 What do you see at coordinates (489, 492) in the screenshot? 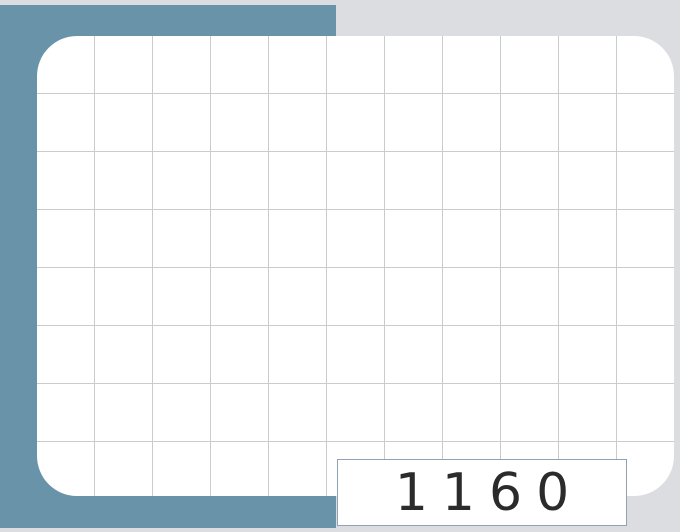
I see `counter-value: 1160` at bounding box center [489, 492].